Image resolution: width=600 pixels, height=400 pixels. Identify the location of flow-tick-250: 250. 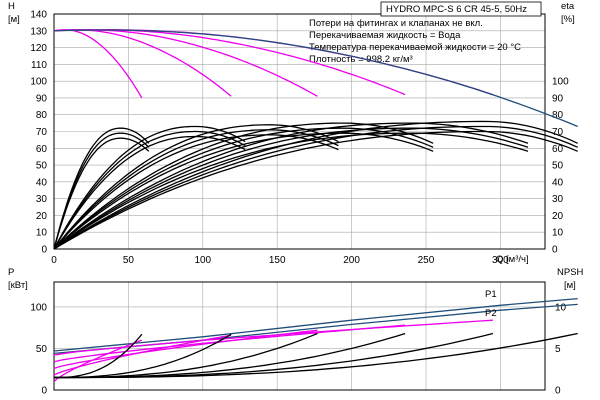
(426, 260).